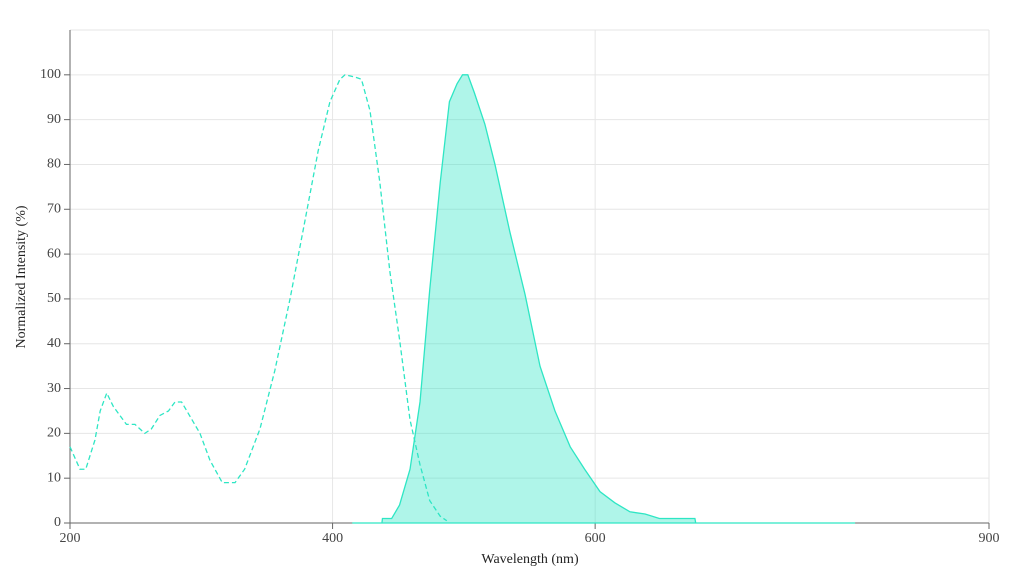 The image size is (1010, 574). I want to click on x-tick-label: 900, so click(989, 538).